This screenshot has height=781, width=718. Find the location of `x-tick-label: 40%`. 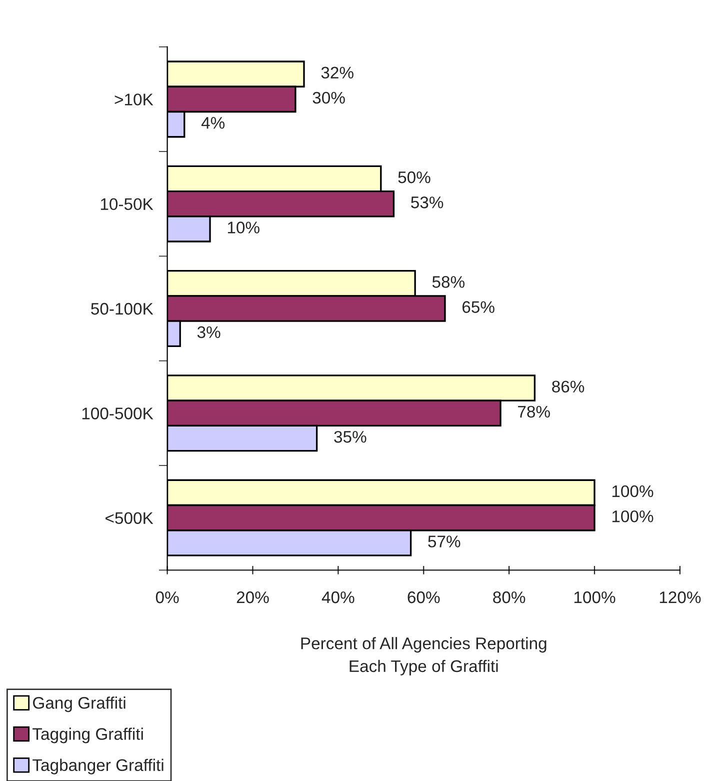

x-tick-label: 40% is located at coordinates (338, 597).